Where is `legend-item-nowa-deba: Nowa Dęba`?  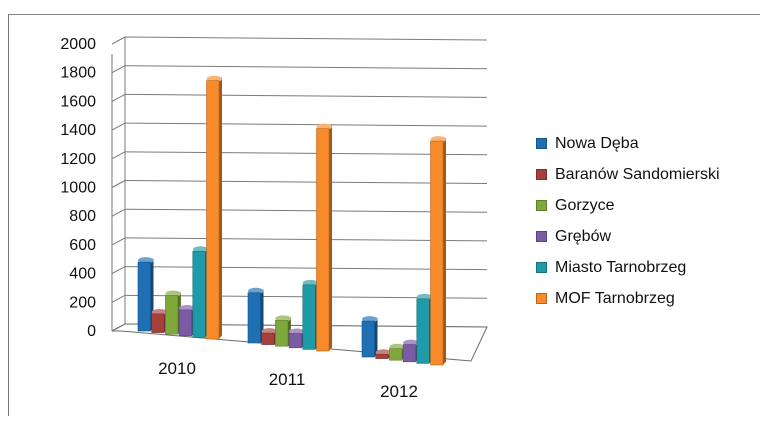
legend-item-nowa-deba: Nowa Dęba is located at coordinates (628, 143).